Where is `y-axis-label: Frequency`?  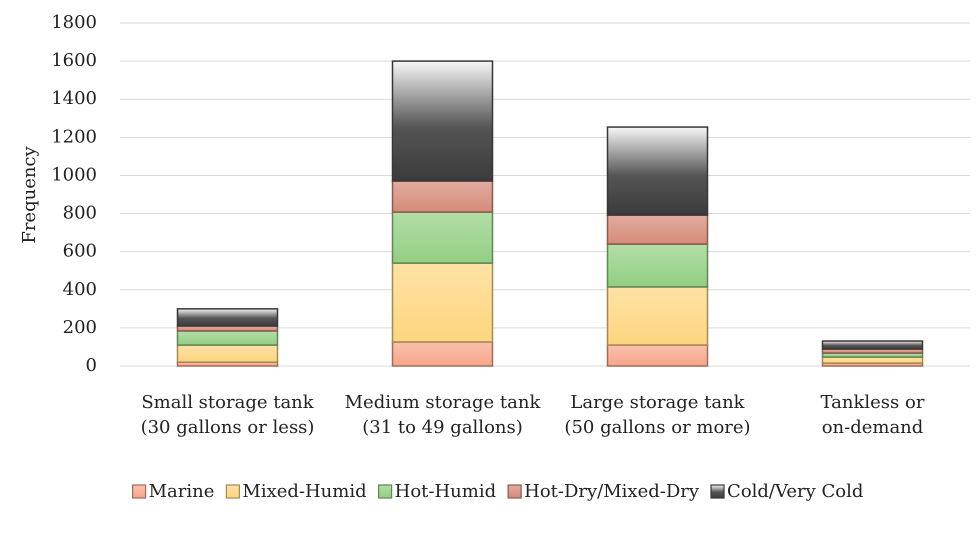 y-axis-label: Frequency is located at coordinates (29, 194).